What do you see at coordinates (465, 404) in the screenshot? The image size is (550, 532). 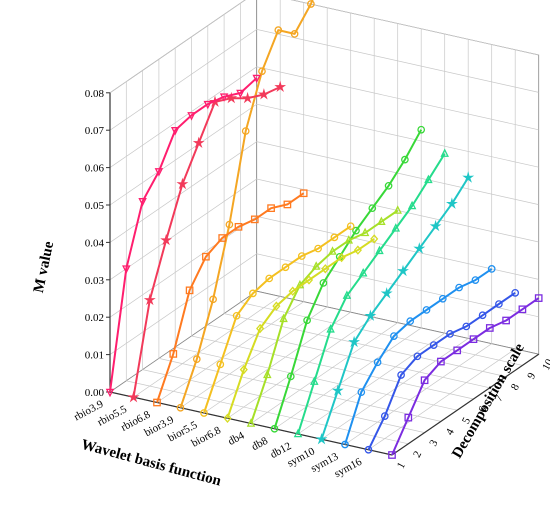 I see `y-axis-line` at bounding box center [465, 404].